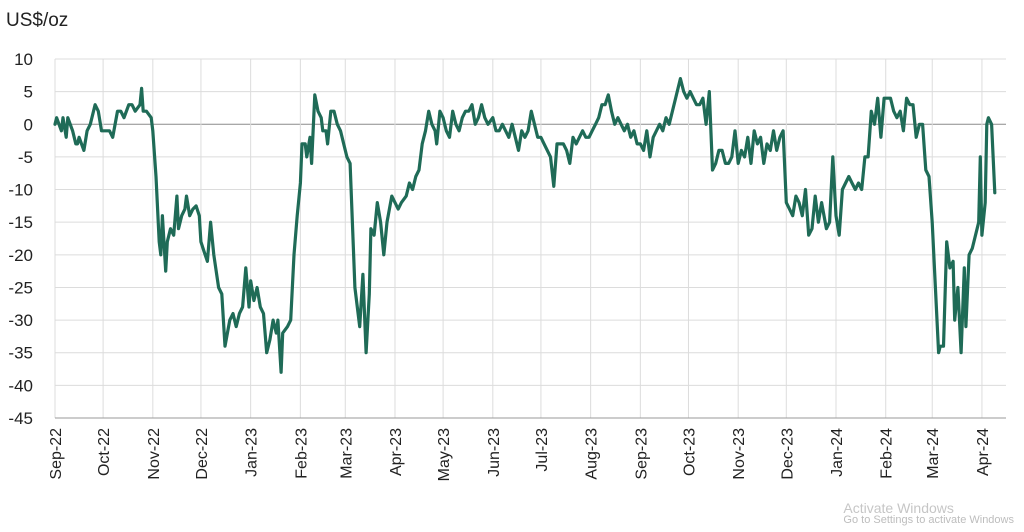 Image resolution: width=1024 pixels, height=532 pixels. What do you see at coordinates (494, 452) in the screenshot?
I see `x-tick-label: Jun-23` at bounding box center [494, 452].